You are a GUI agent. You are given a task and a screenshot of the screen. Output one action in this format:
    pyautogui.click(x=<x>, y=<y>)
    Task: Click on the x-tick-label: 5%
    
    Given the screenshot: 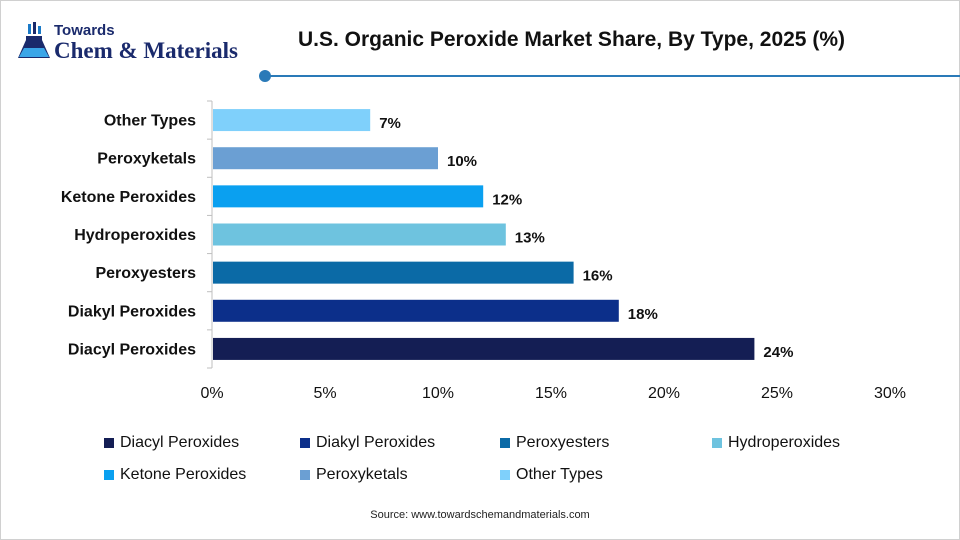 What is the action you would take?
    pyautogui.click(x=324, y=393)
    